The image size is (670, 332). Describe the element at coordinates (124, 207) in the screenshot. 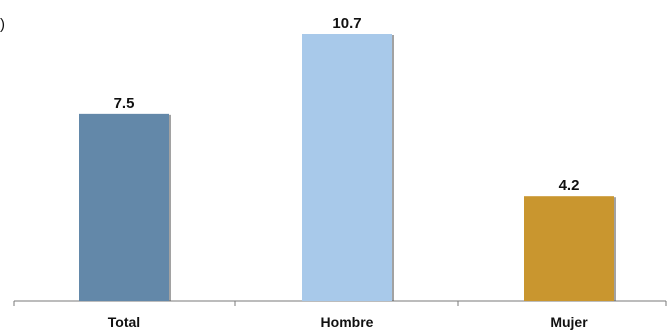

I see `bar-total` at that location.